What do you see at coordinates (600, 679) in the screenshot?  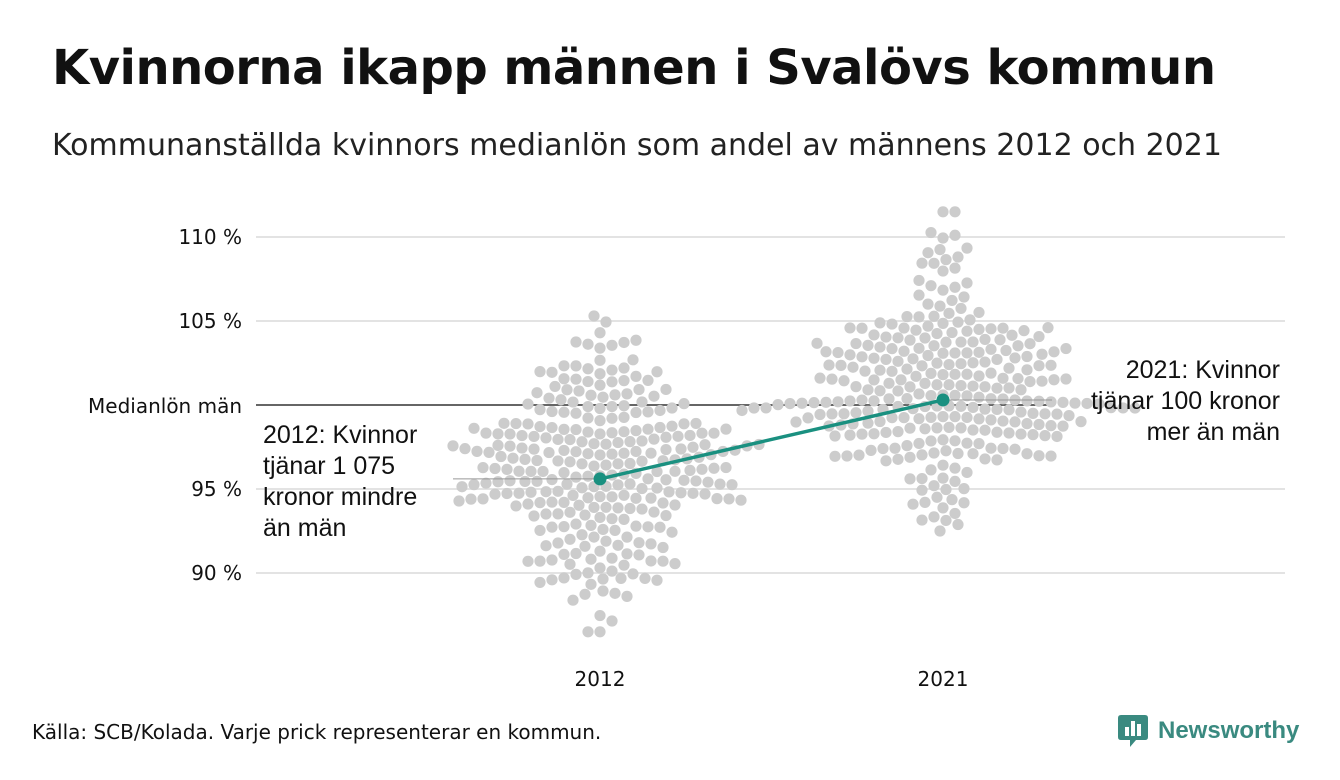 I see `x-tick-label-2012: 2012` at bounding box center [600, 679].